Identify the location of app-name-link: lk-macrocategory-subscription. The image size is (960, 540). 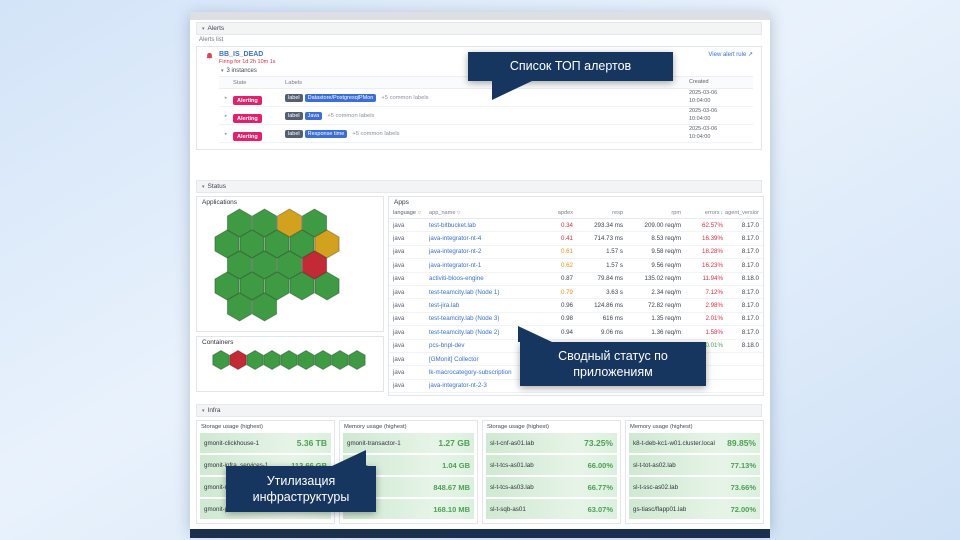
(470, 372).